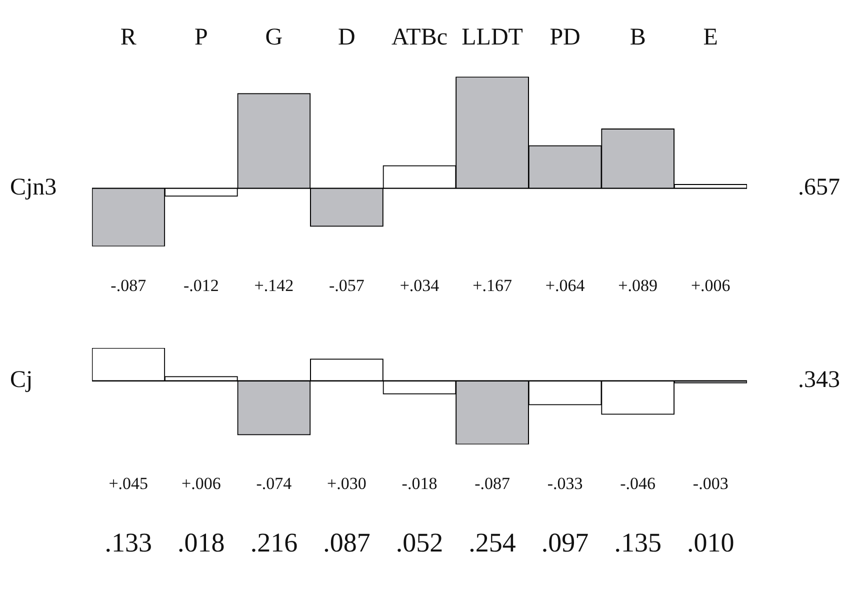  Describe the element at coordinates (420, 483) in the screenshot. I see `data-label: -.018` at that location.